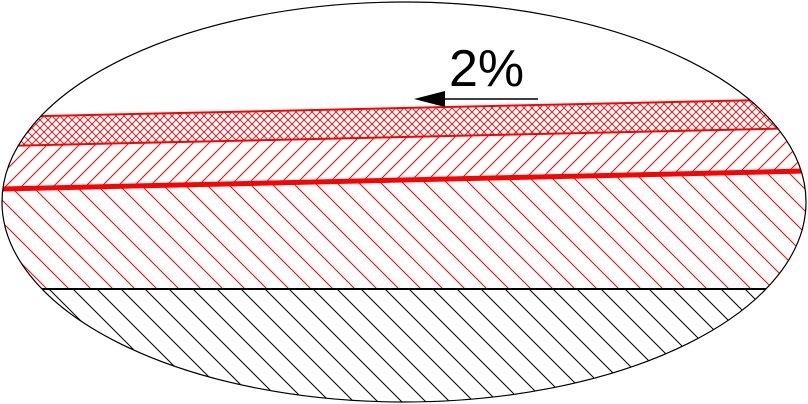  Describe the element at coordinates (404, 137) in the screenshot. I see `surface-bottom-line` at that location.